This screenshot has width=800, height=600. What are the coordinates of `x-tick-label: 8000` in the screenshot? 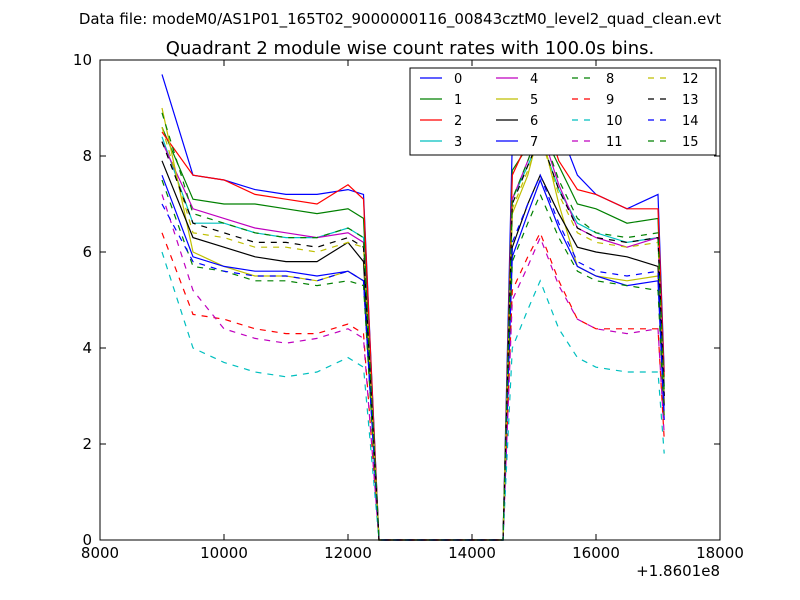 It's located at (100, 553).